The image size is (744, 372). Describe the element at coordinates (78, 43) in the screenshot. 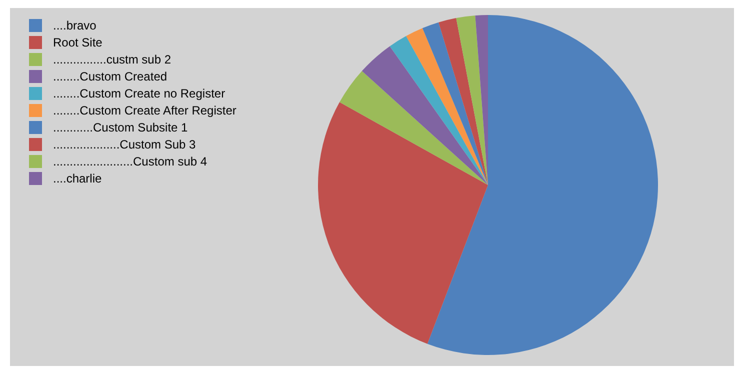

I see `legend-label: Root Site` at that location.